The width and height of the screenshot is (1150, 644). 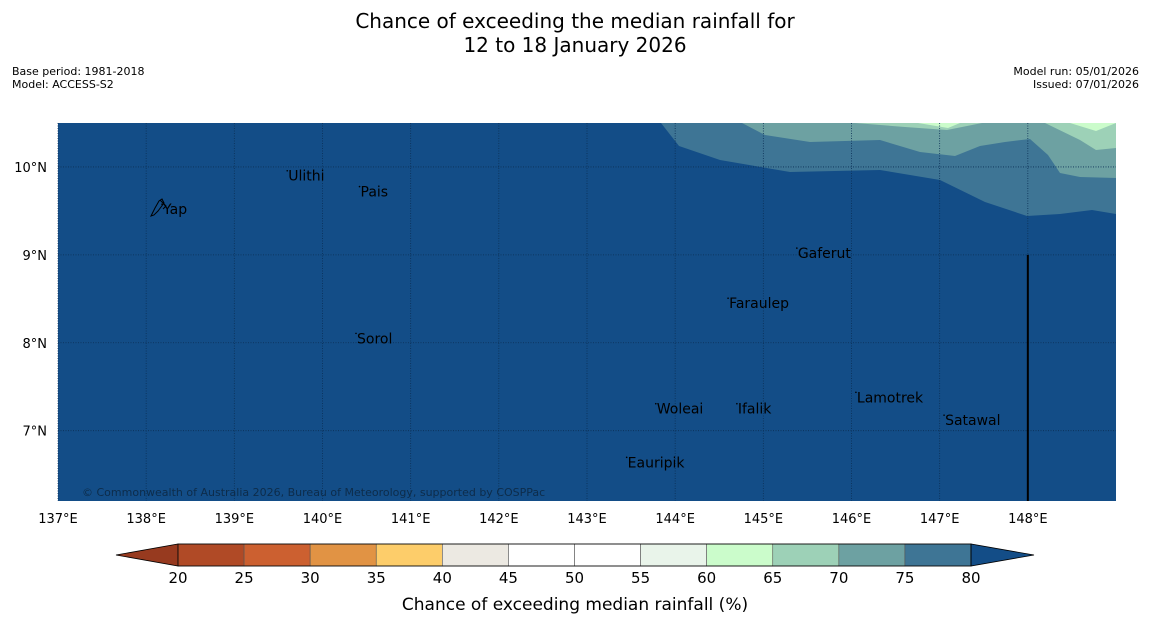 I want to click on place-ifalik: Ifalik, so click(x=754, y=410).